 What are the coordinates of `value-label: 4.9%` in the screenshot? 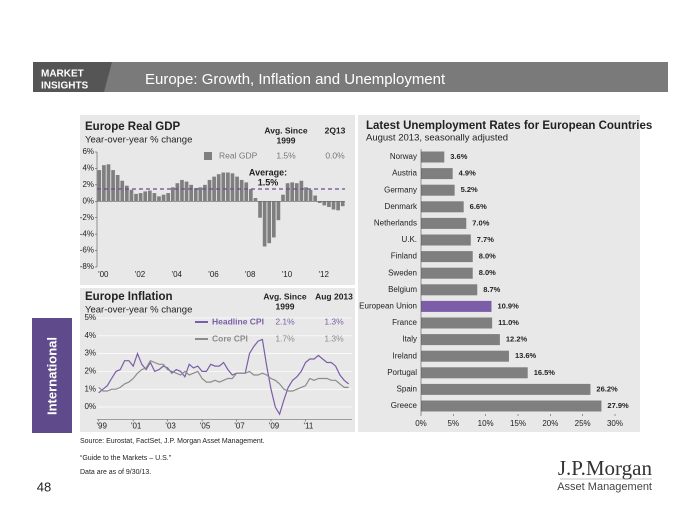 It's located at (467, 173).